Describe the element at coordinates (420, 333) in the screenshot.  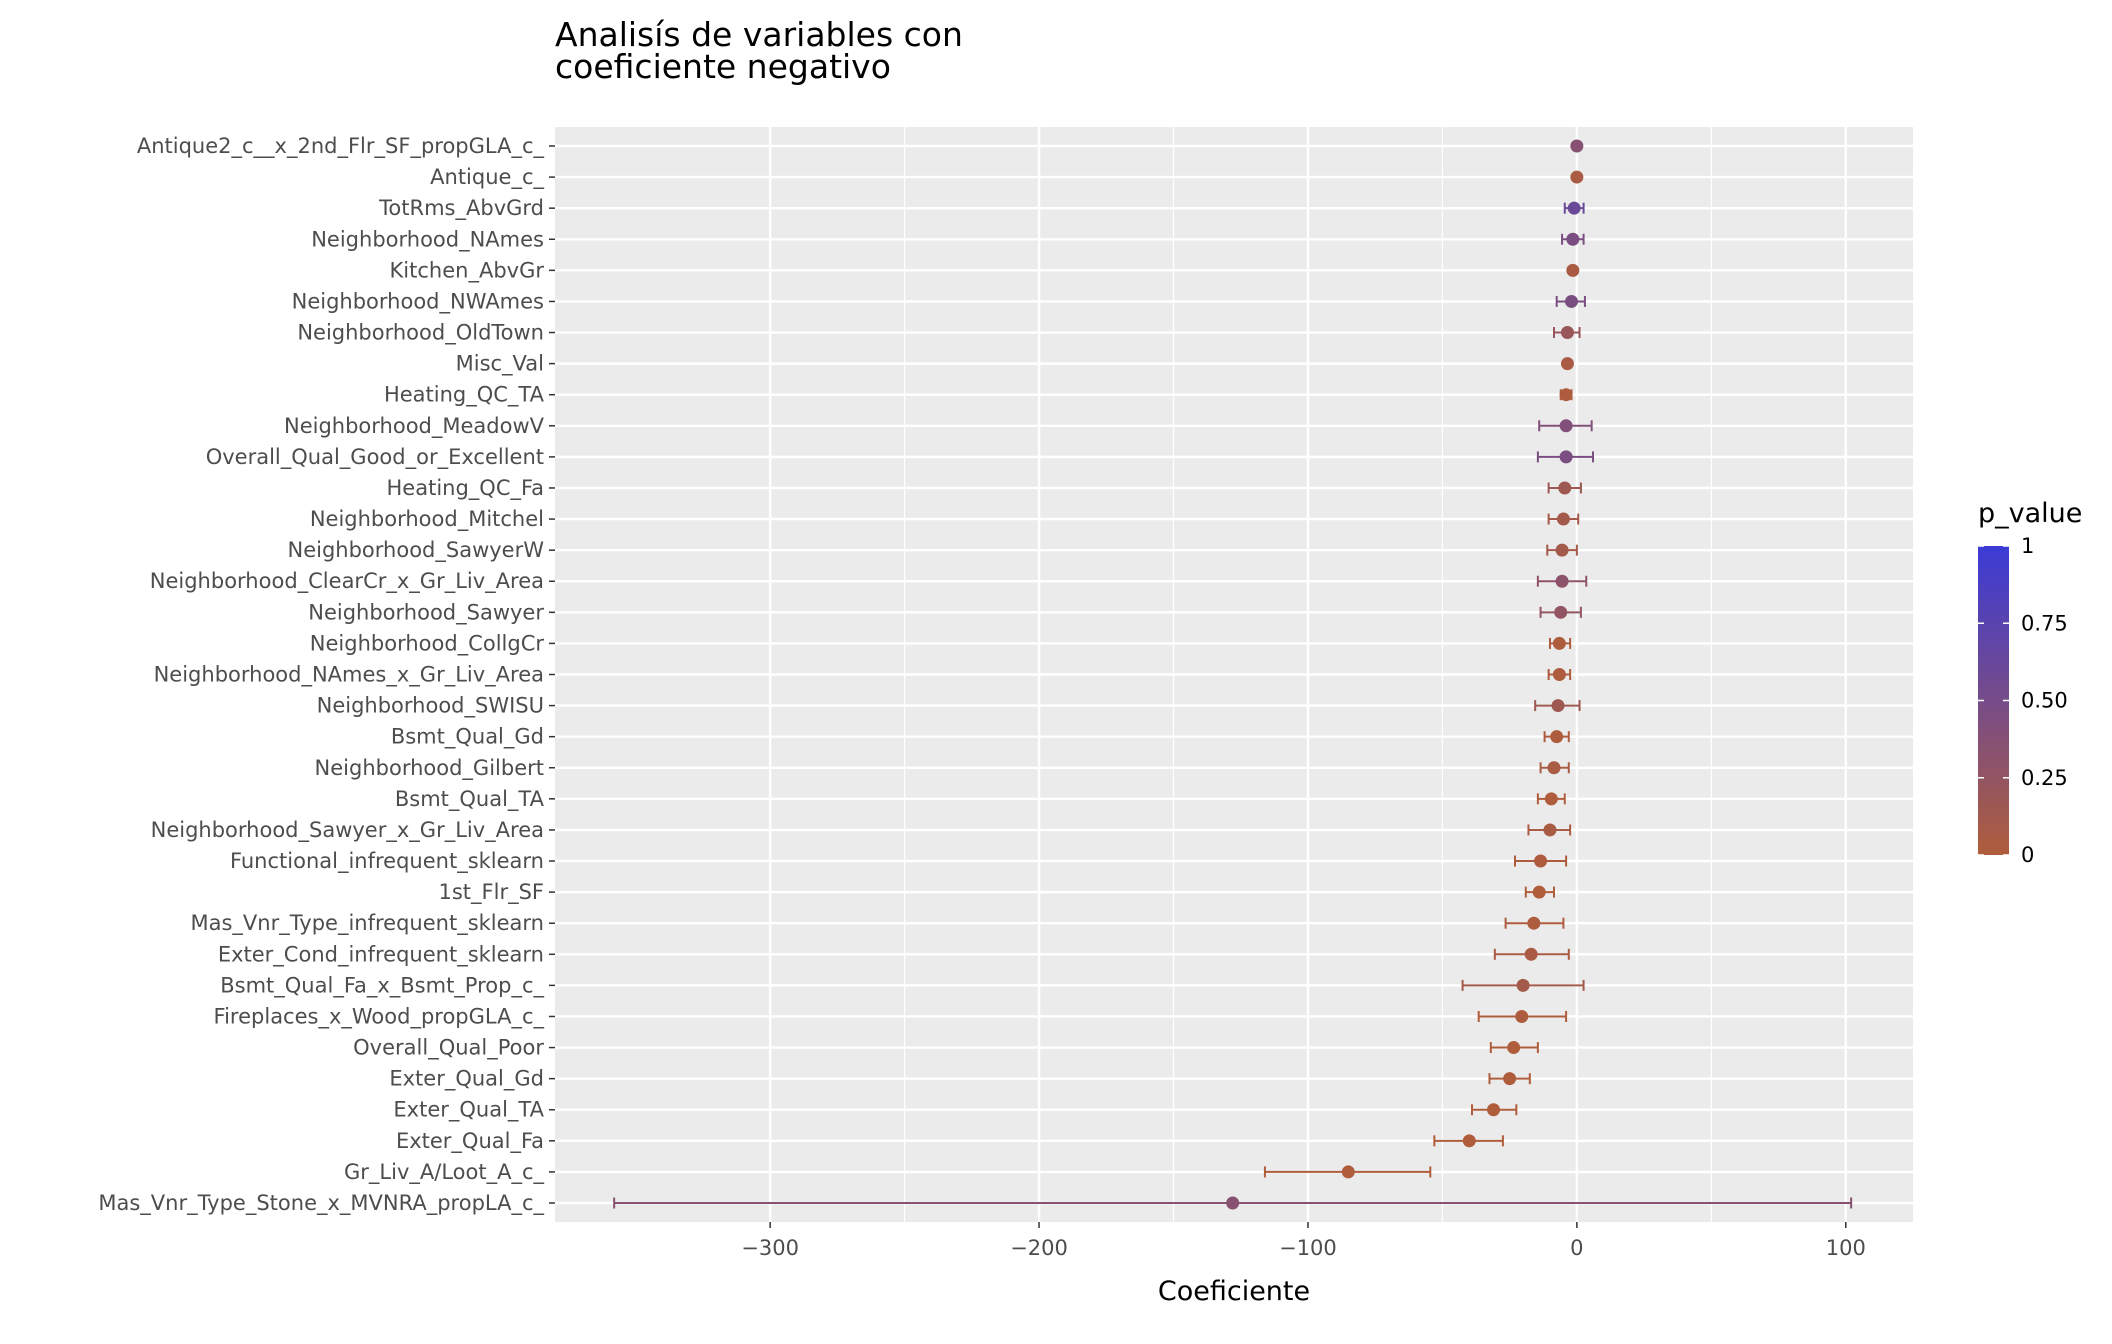
I see `y-tick-label: Neighborhood_OldTown` at that location.